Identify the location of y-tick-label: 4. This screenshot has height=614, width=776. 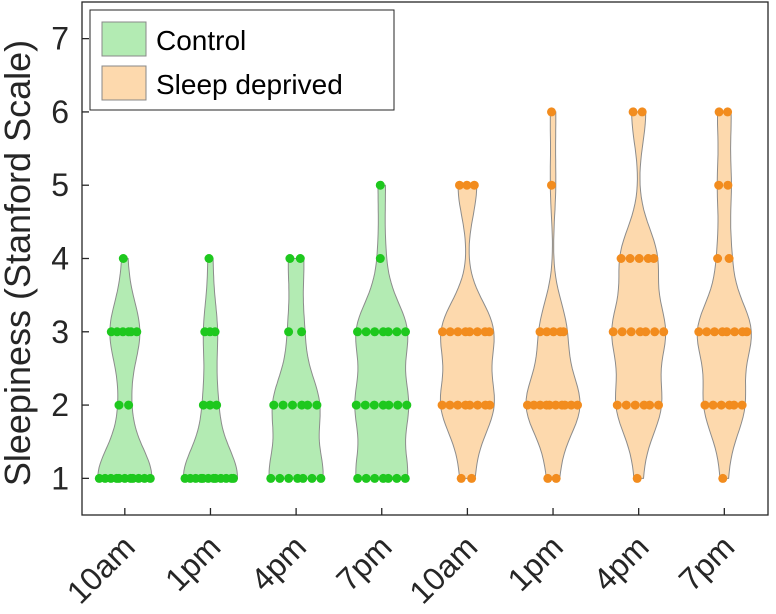
(60, 259).